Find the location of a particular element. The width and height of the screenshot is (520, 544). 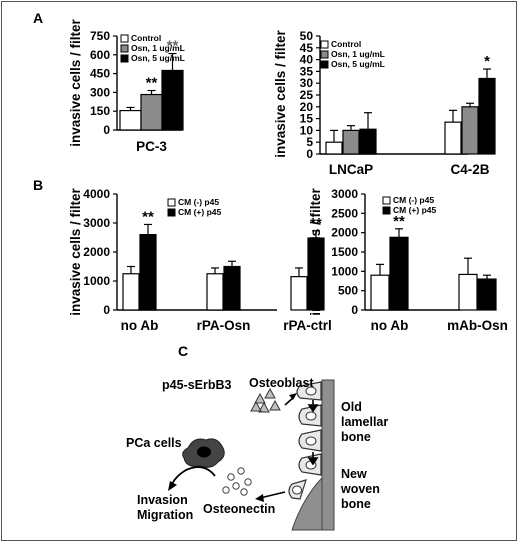

bone-matrix is located at coordinates (328, 455).